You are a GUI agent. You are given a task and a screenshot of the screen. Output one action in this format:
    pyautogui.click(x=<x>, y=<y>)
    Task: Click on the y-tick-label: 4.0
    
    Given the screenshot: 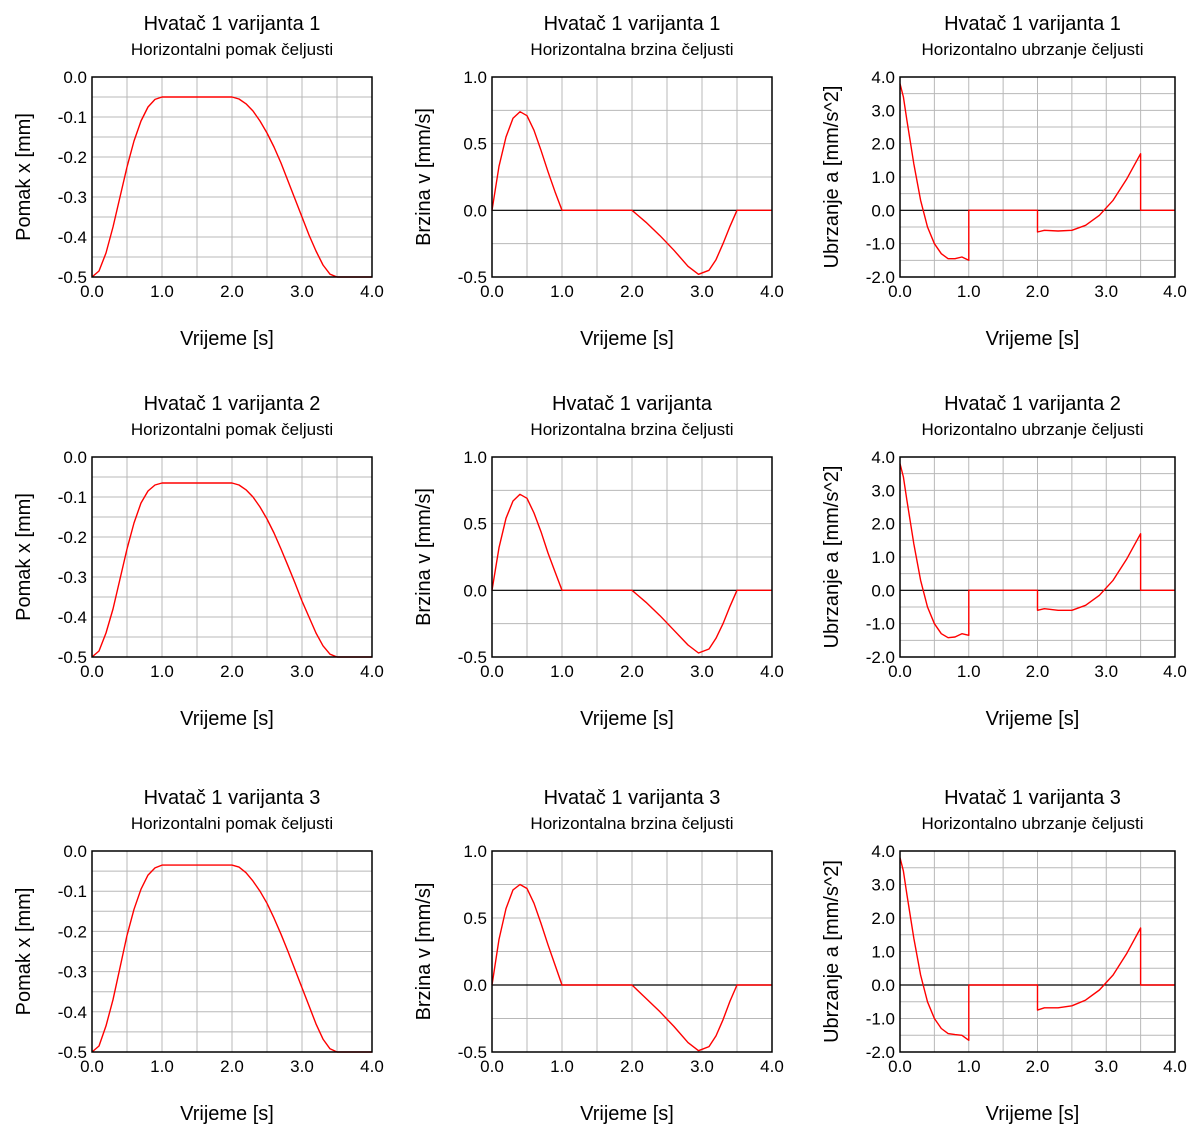 What is the action you would take?
    pyautogui.click(x=883, y=457)
    